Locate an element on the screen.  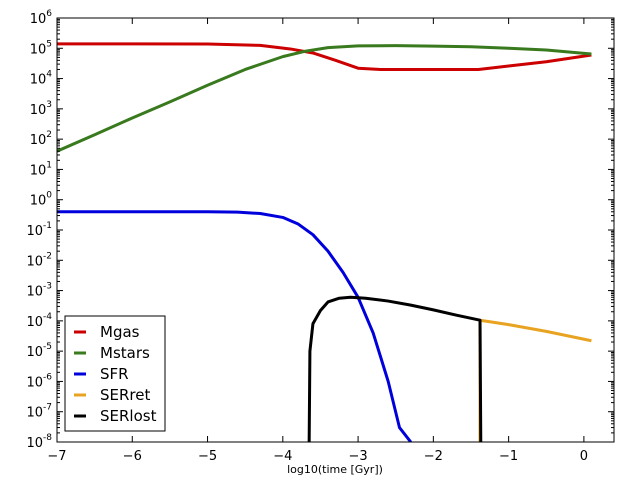
series-line-mgas is located at coordinates (324, 56).